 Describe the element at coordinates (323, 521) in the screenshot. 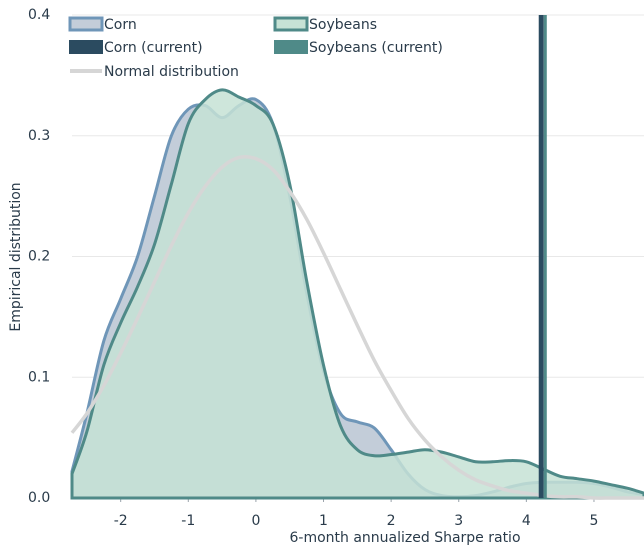

I see `x-tick-label: 1` at that location.